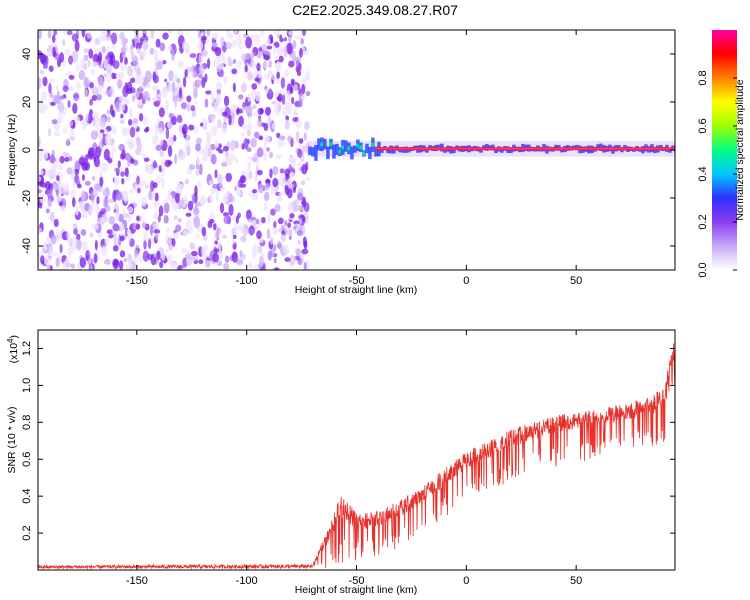  I want to click on y-tick-label: 0, so click(27, 150).